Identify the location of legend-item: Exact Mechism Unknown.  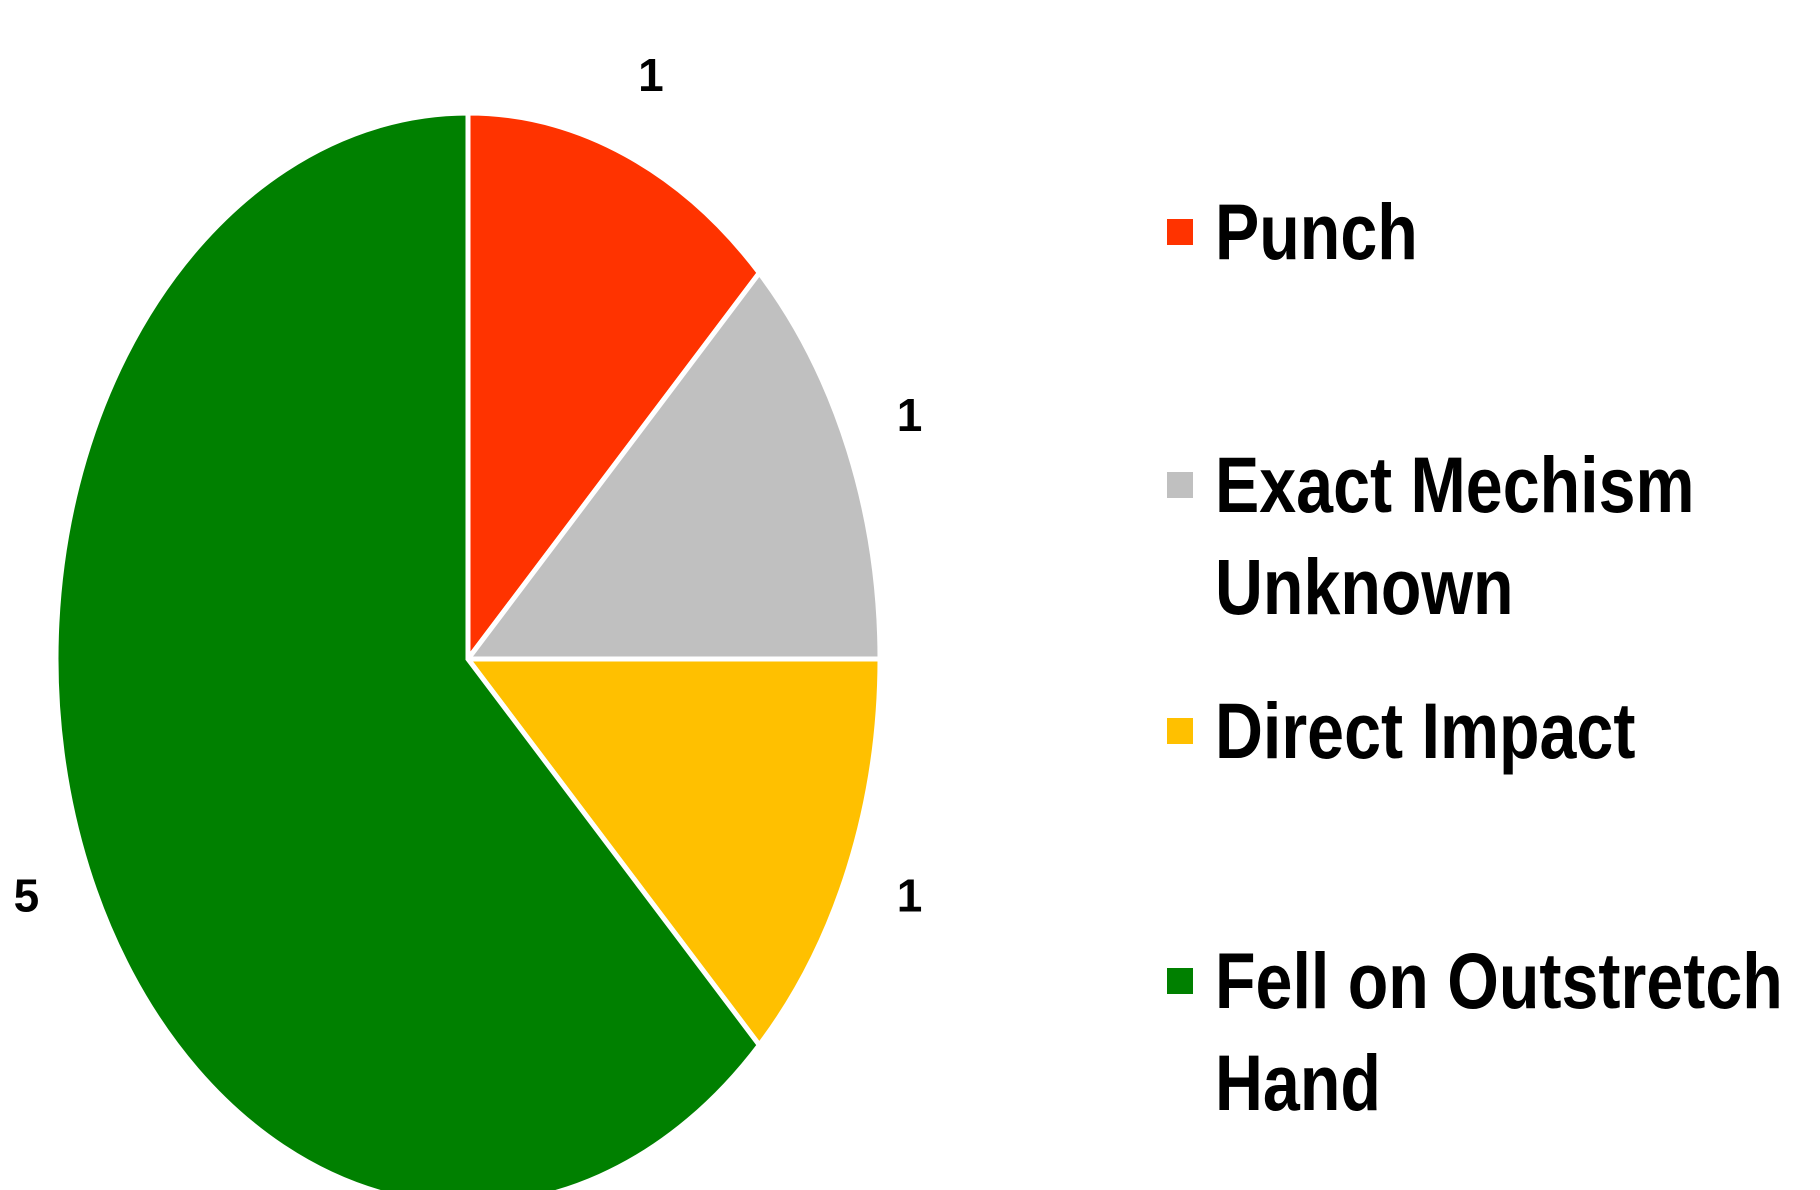
(1493, 536).